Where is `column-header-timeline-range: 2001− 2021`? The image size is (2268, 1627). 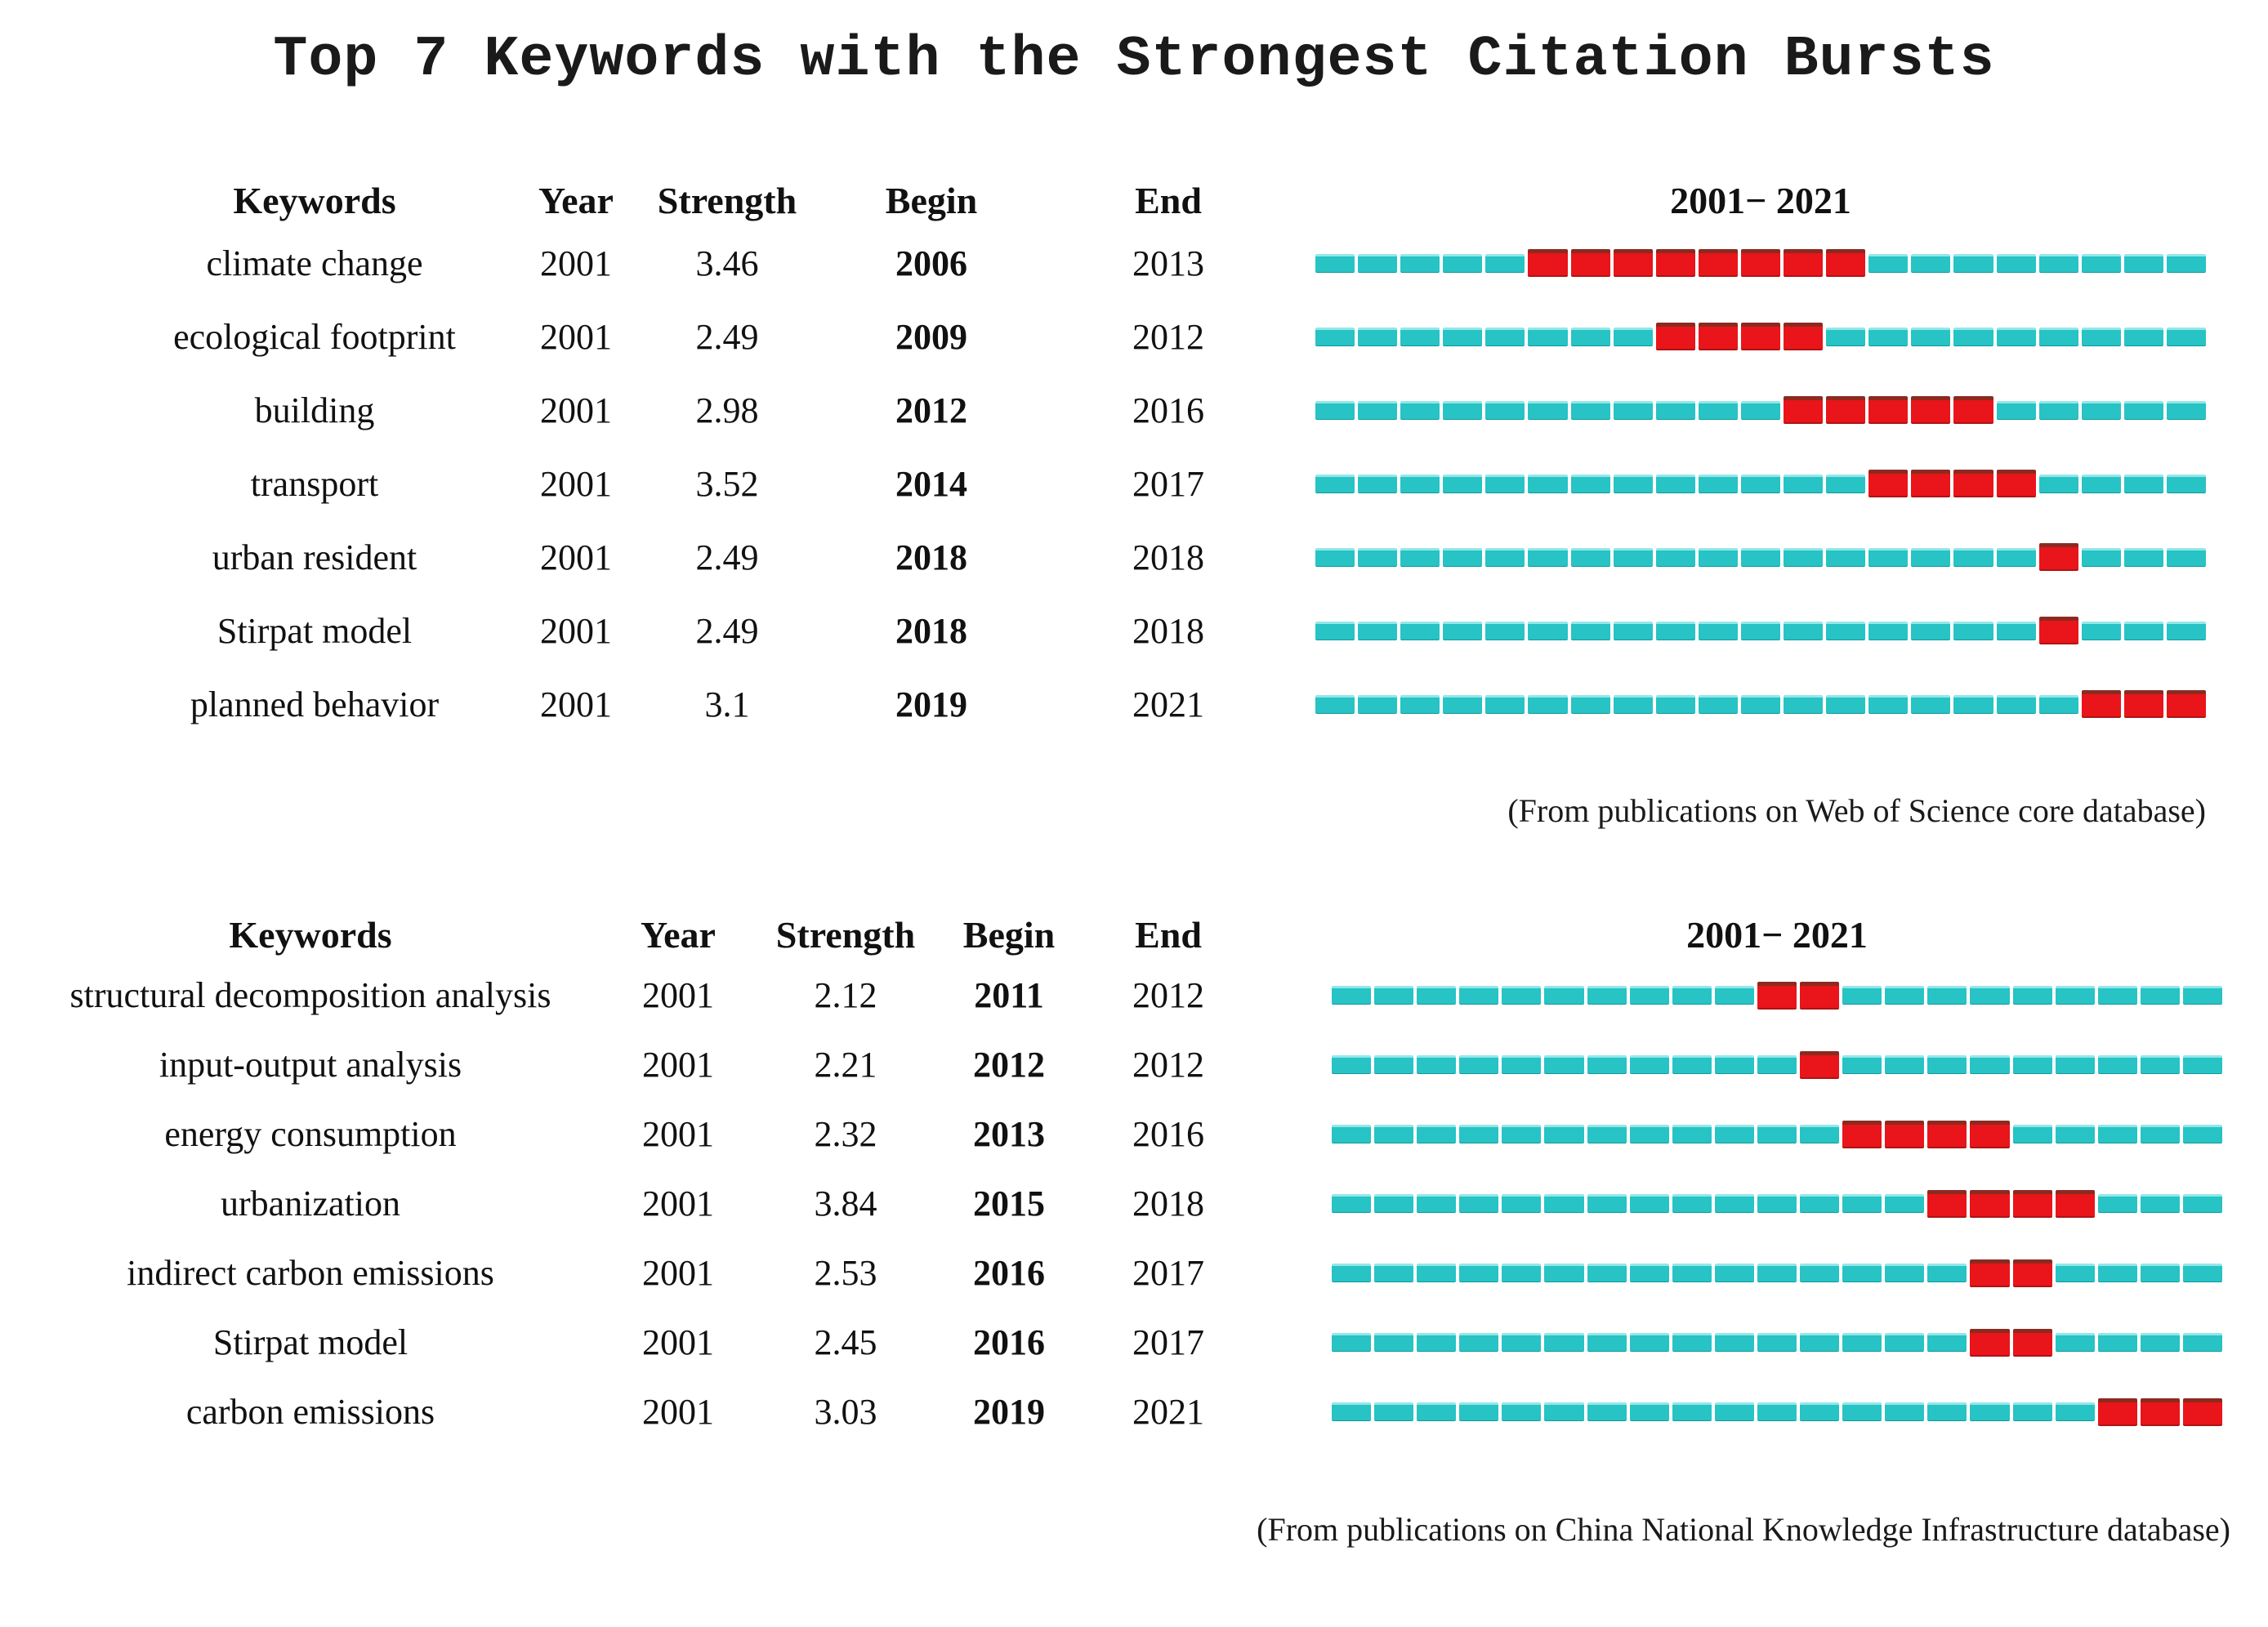
column-header-timeline-range: 2001− 2021 is located at coordinates (1760, 200).